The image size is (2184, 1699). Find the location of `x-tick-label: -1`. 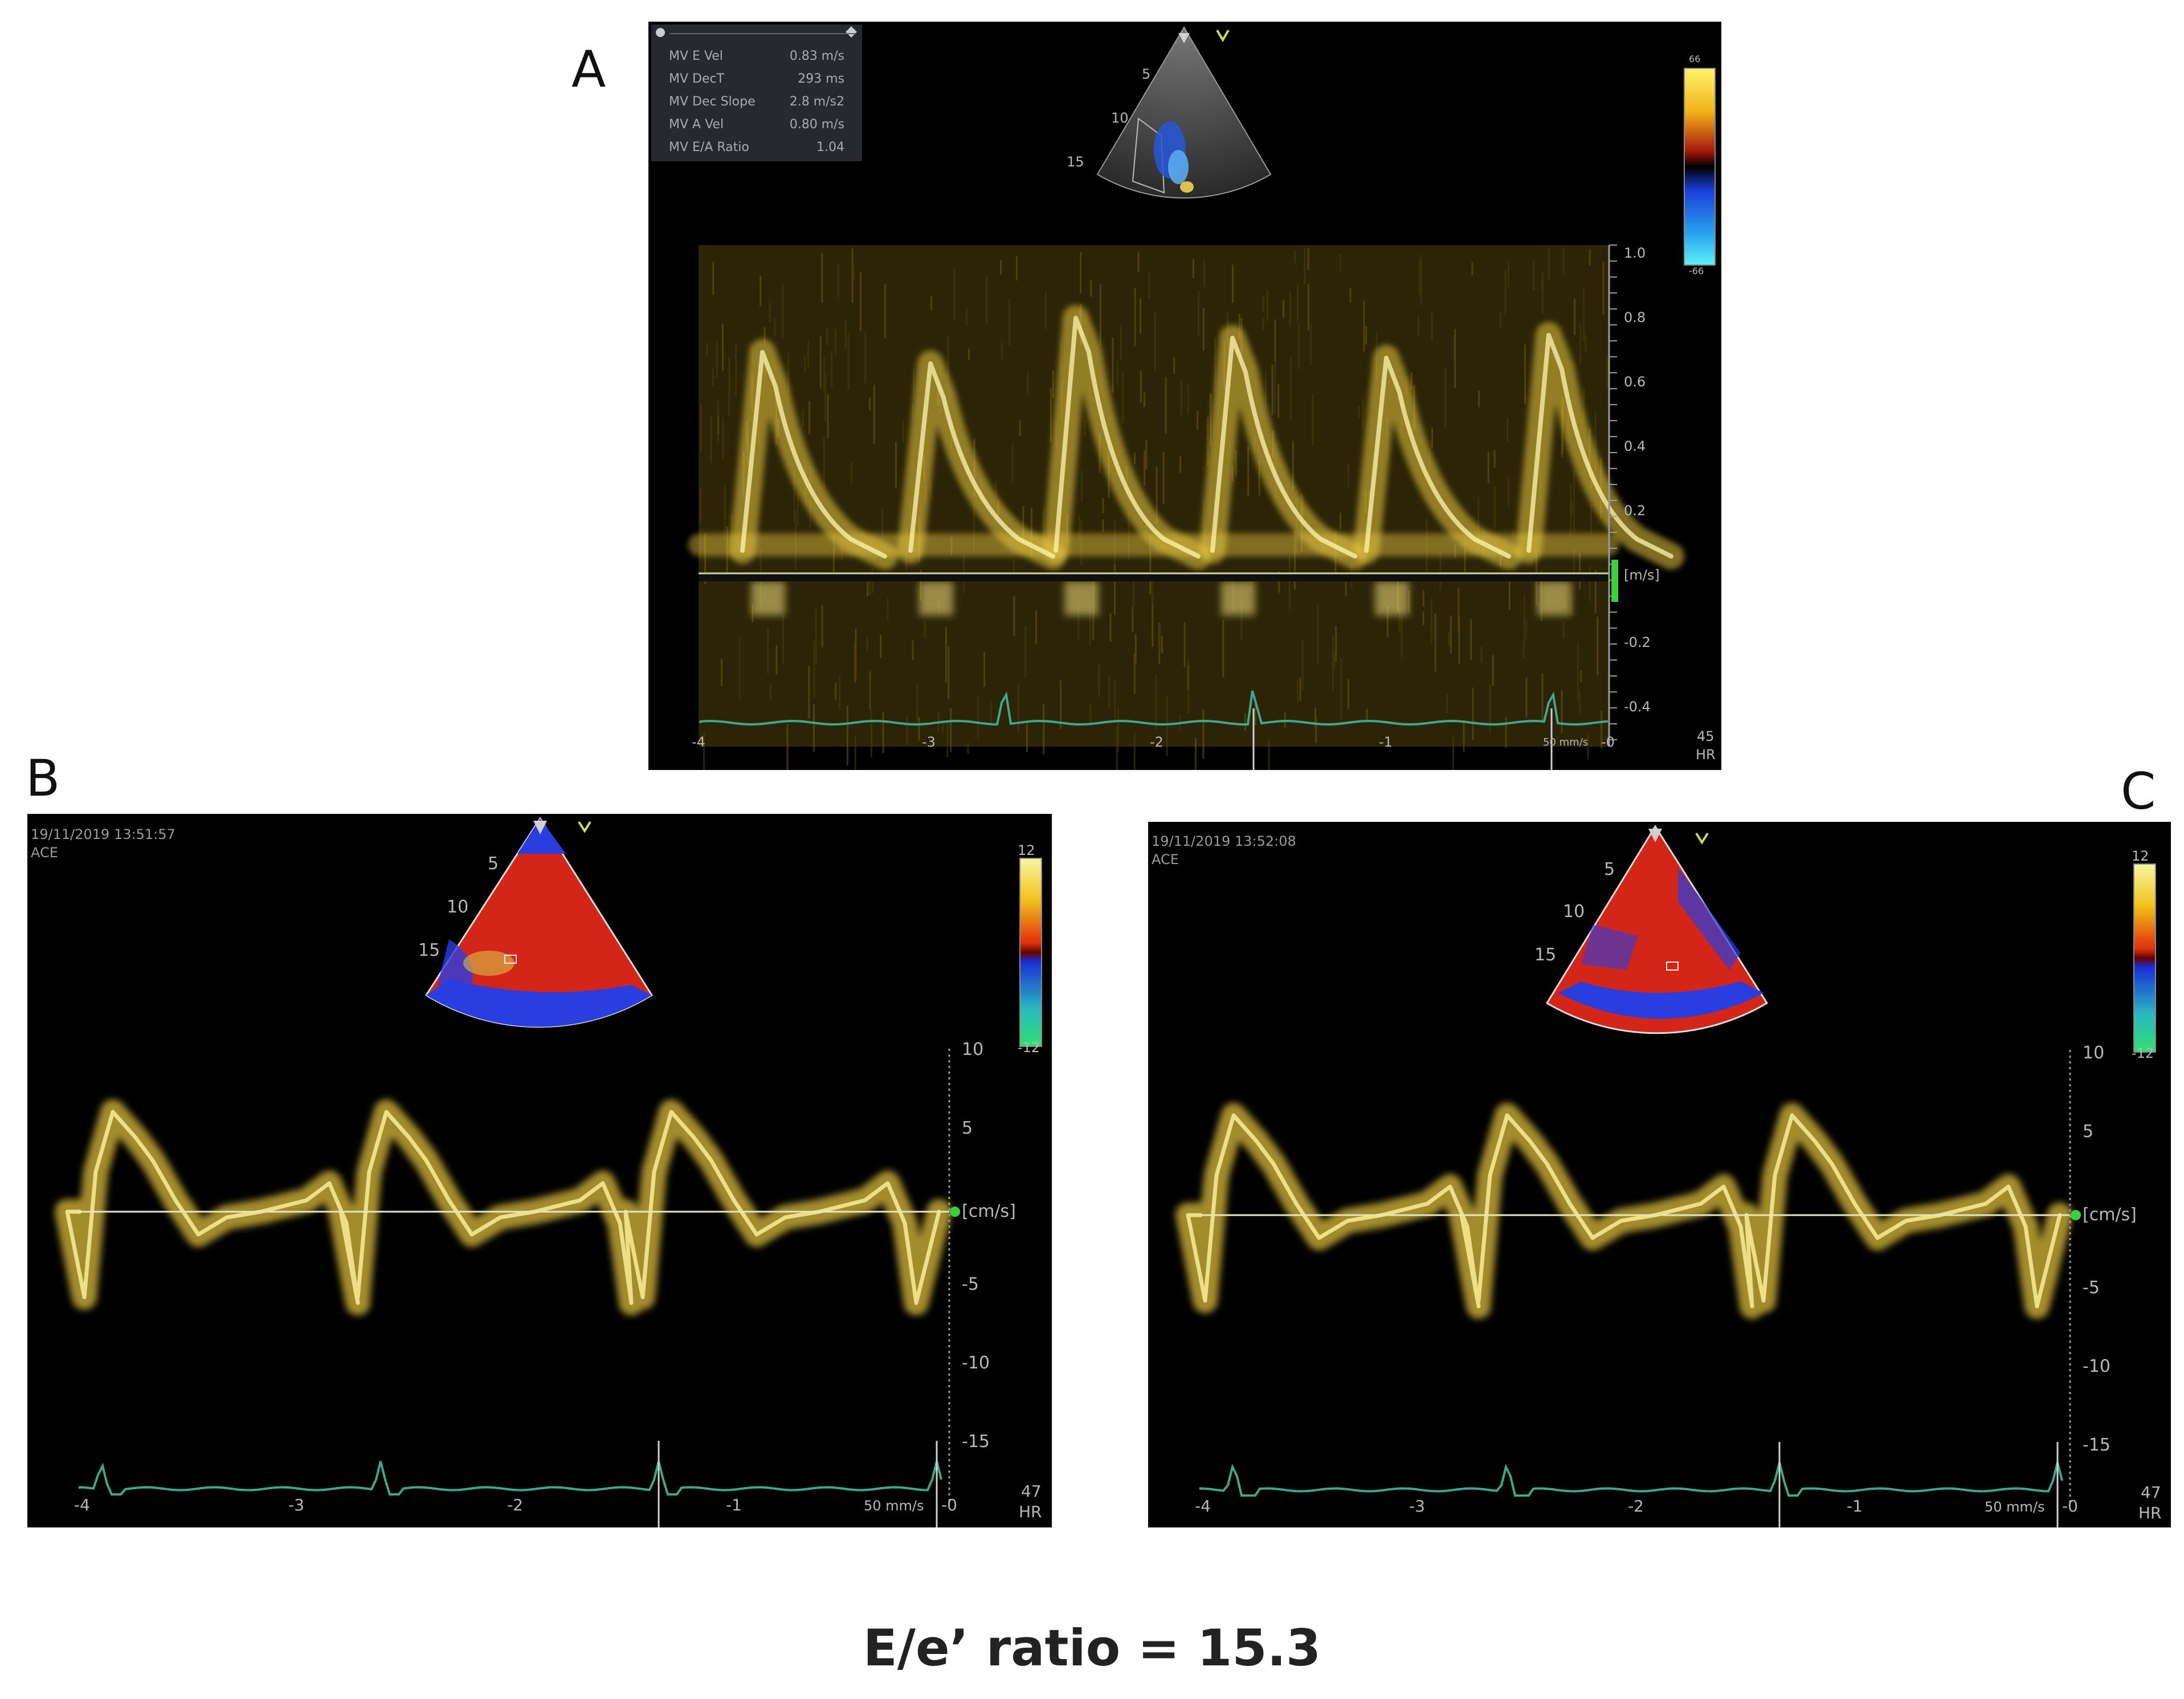

x-tick-label: -1 is located at coordinates (1855, 1506).